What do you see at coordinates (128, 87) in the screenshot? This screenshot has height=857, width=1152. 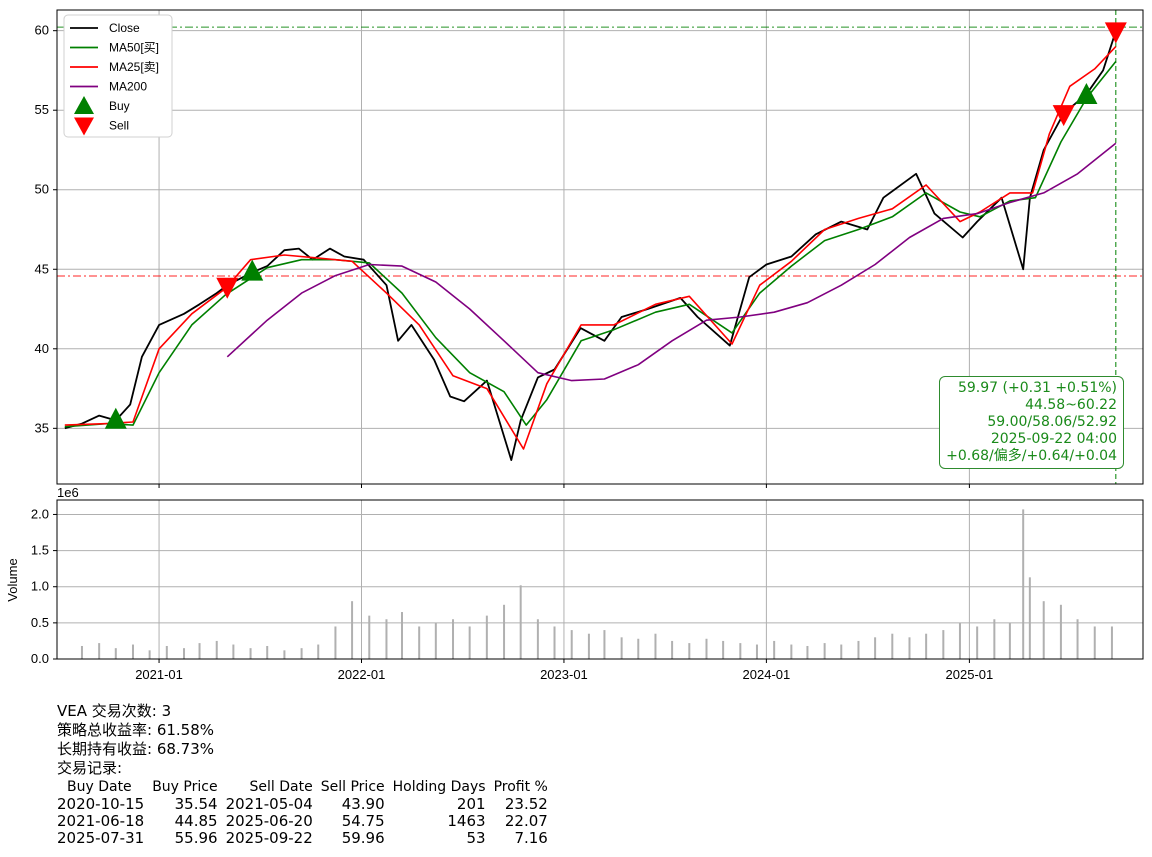 I see `legend-ma200-label: MA200` at bounding box center [128, 87].